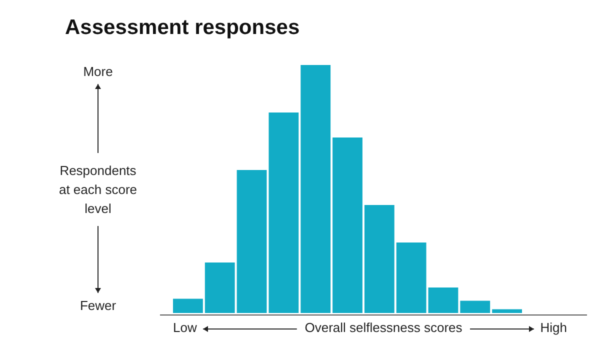  Describe the element at coordinates (185, 327) in the screenshot. I see `text: Low` at that location.